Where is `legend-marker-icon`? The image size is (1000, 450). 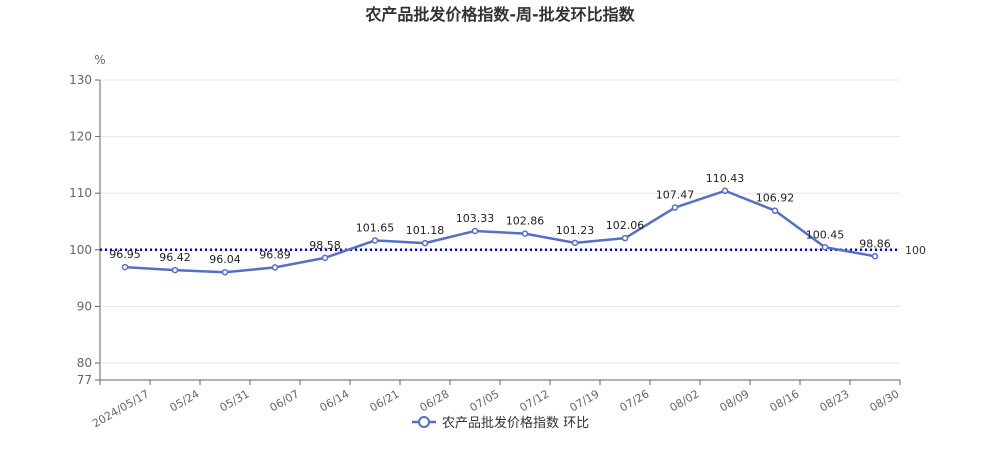
legend-marker-icon is located at coordinates (424, 422).